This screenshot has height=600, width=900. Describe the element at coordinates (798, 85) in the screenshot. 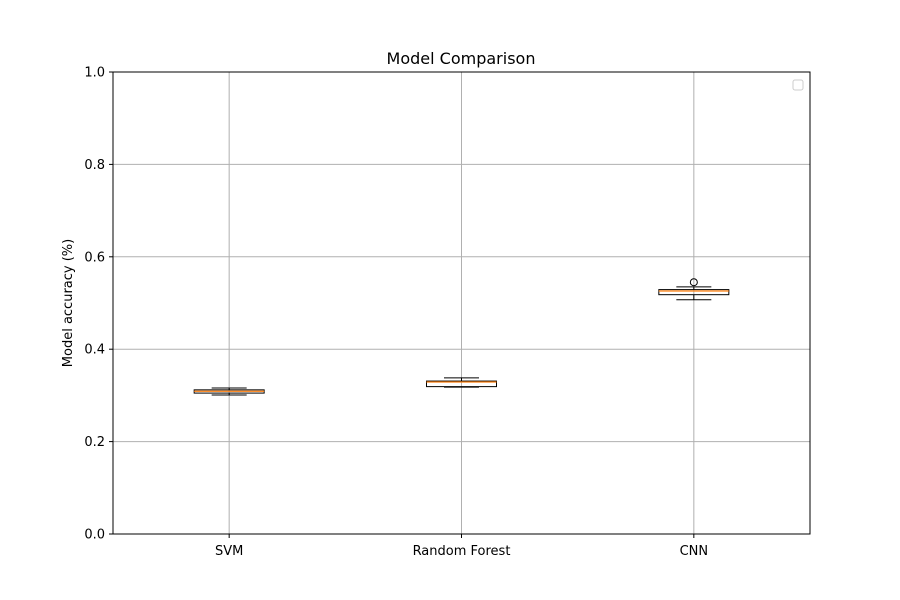

I see `legend-box` at that location.